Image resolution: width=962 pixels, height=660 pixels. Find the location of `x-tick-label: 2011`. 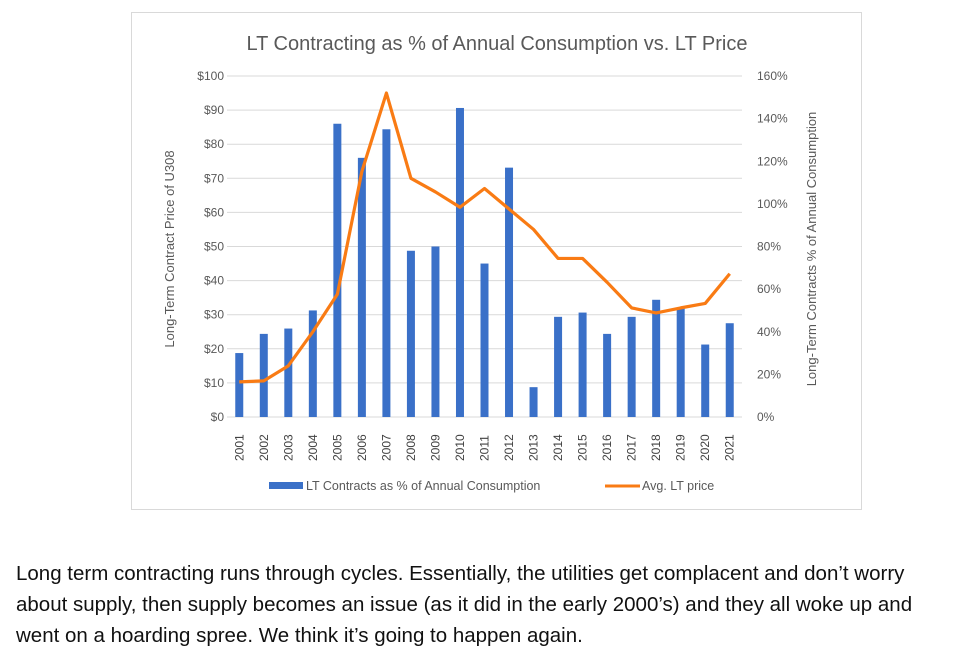

x-tick-label: 2011 is located at coordinates (485, 448).